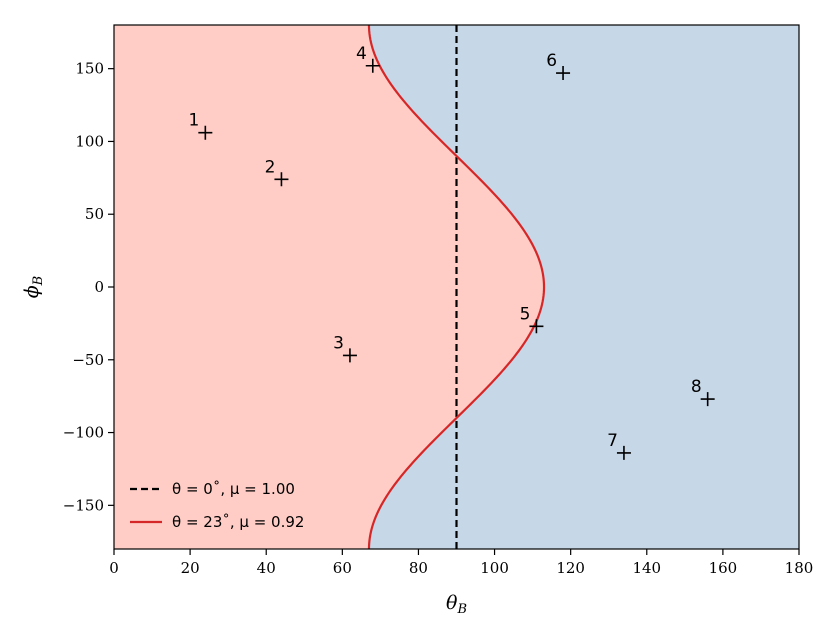 The height and width of the screenshot is (630, 831). I want to click on data-point-label: 2, so click(270, 167).